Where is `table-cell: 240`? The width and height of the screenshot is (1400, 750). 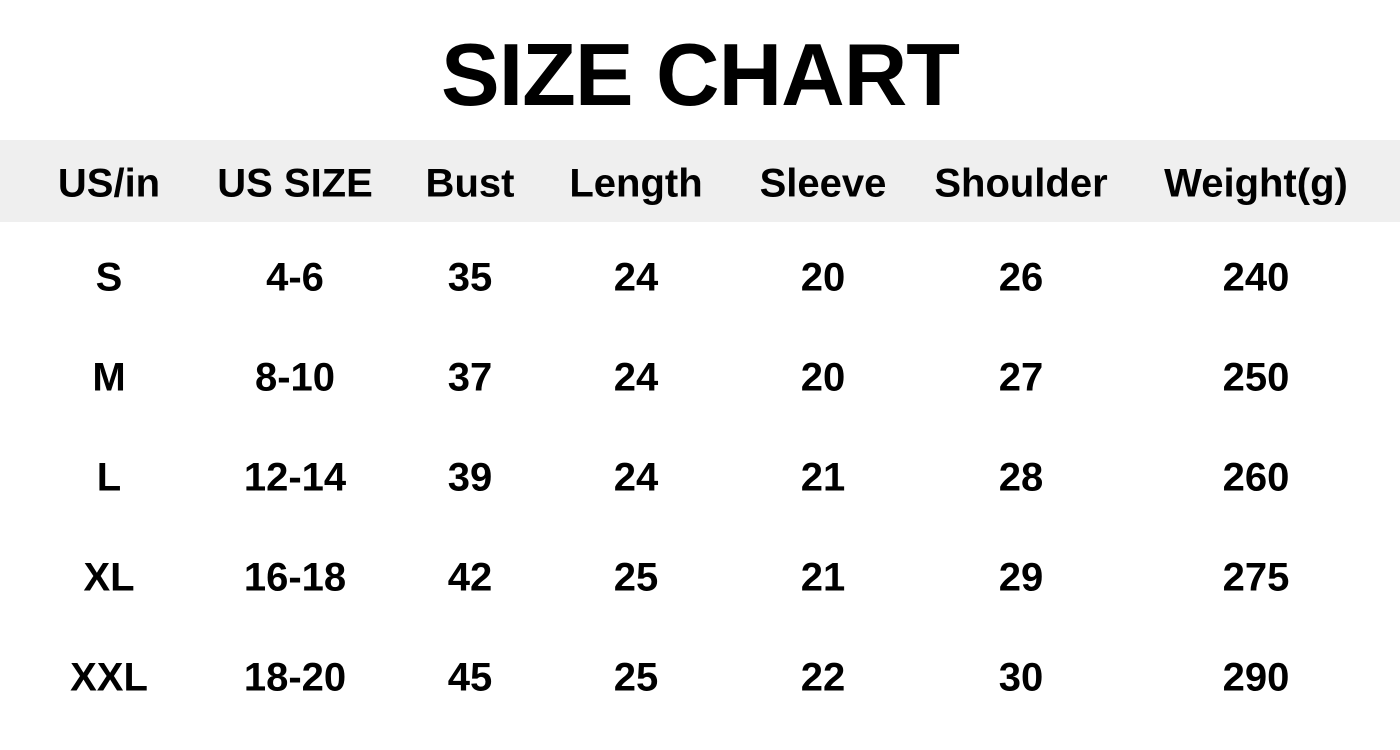 table-cell: 240 is located at coordinates (1256, 277).